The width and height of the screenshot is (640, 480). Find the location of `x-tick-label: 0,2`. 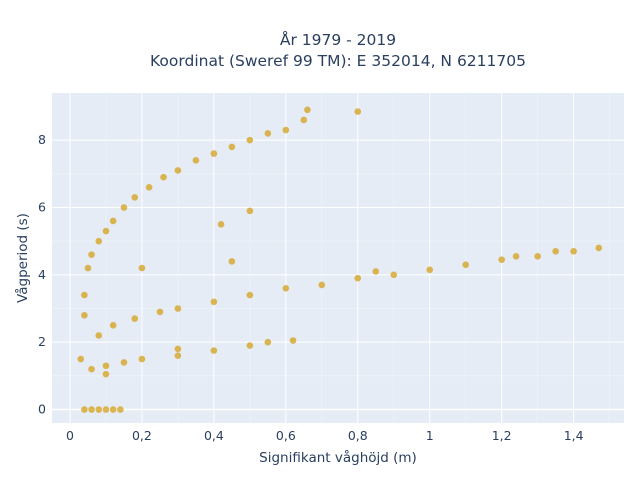

x-tick-label: 0,2 is located at coordinates (142, 435).